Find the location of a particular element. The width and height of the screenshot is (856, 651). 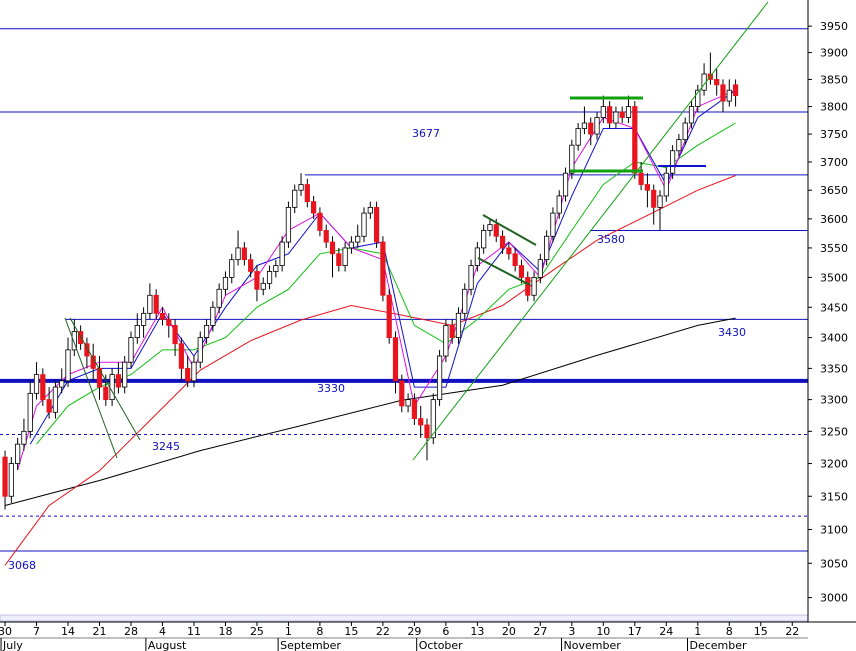

month-label: September is located at coordinates (310, 645).